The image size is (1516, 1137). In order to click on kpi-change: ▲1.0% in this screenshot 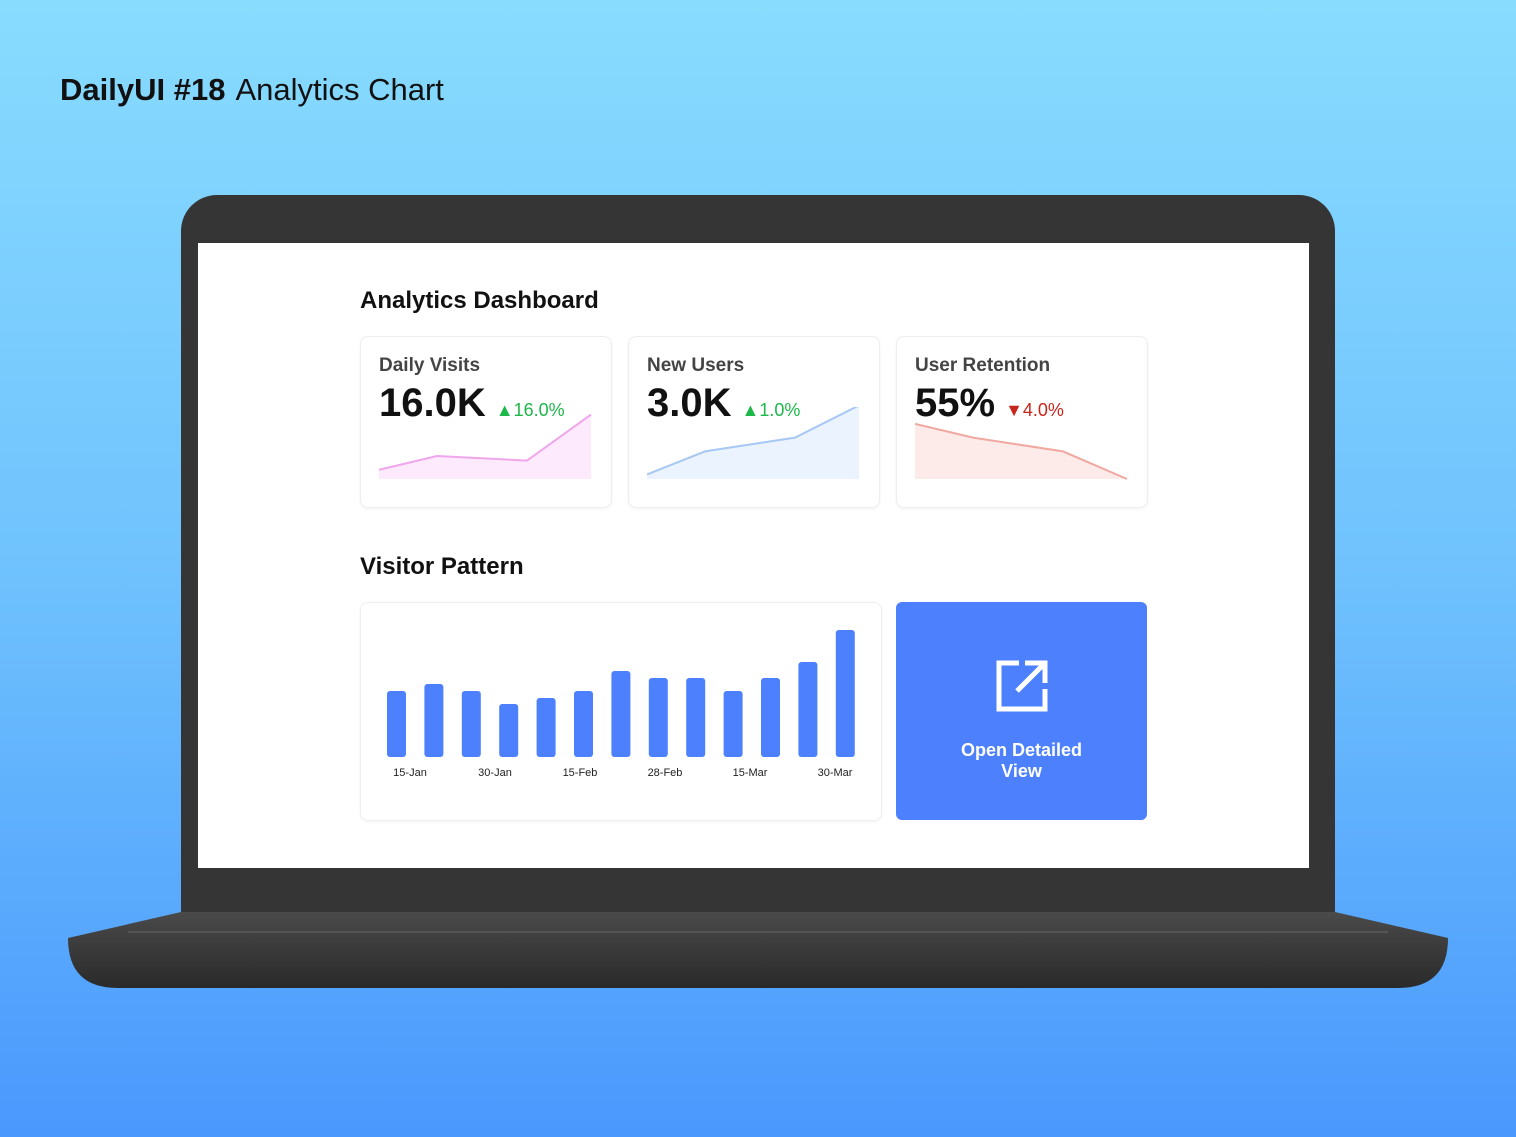, I will do `click(771, 410)`.